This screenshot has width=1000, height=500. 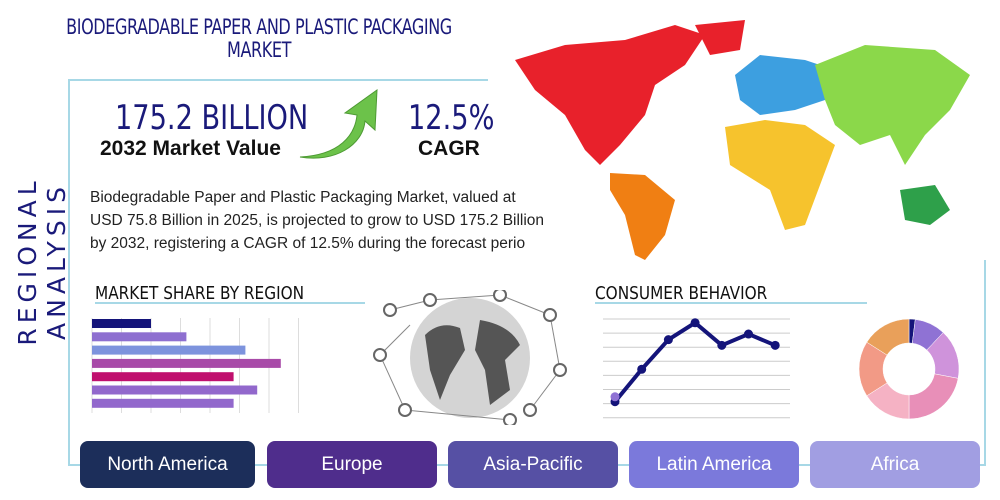 I want to click on region-button-africa: Africa, so click(x=895, y=464).